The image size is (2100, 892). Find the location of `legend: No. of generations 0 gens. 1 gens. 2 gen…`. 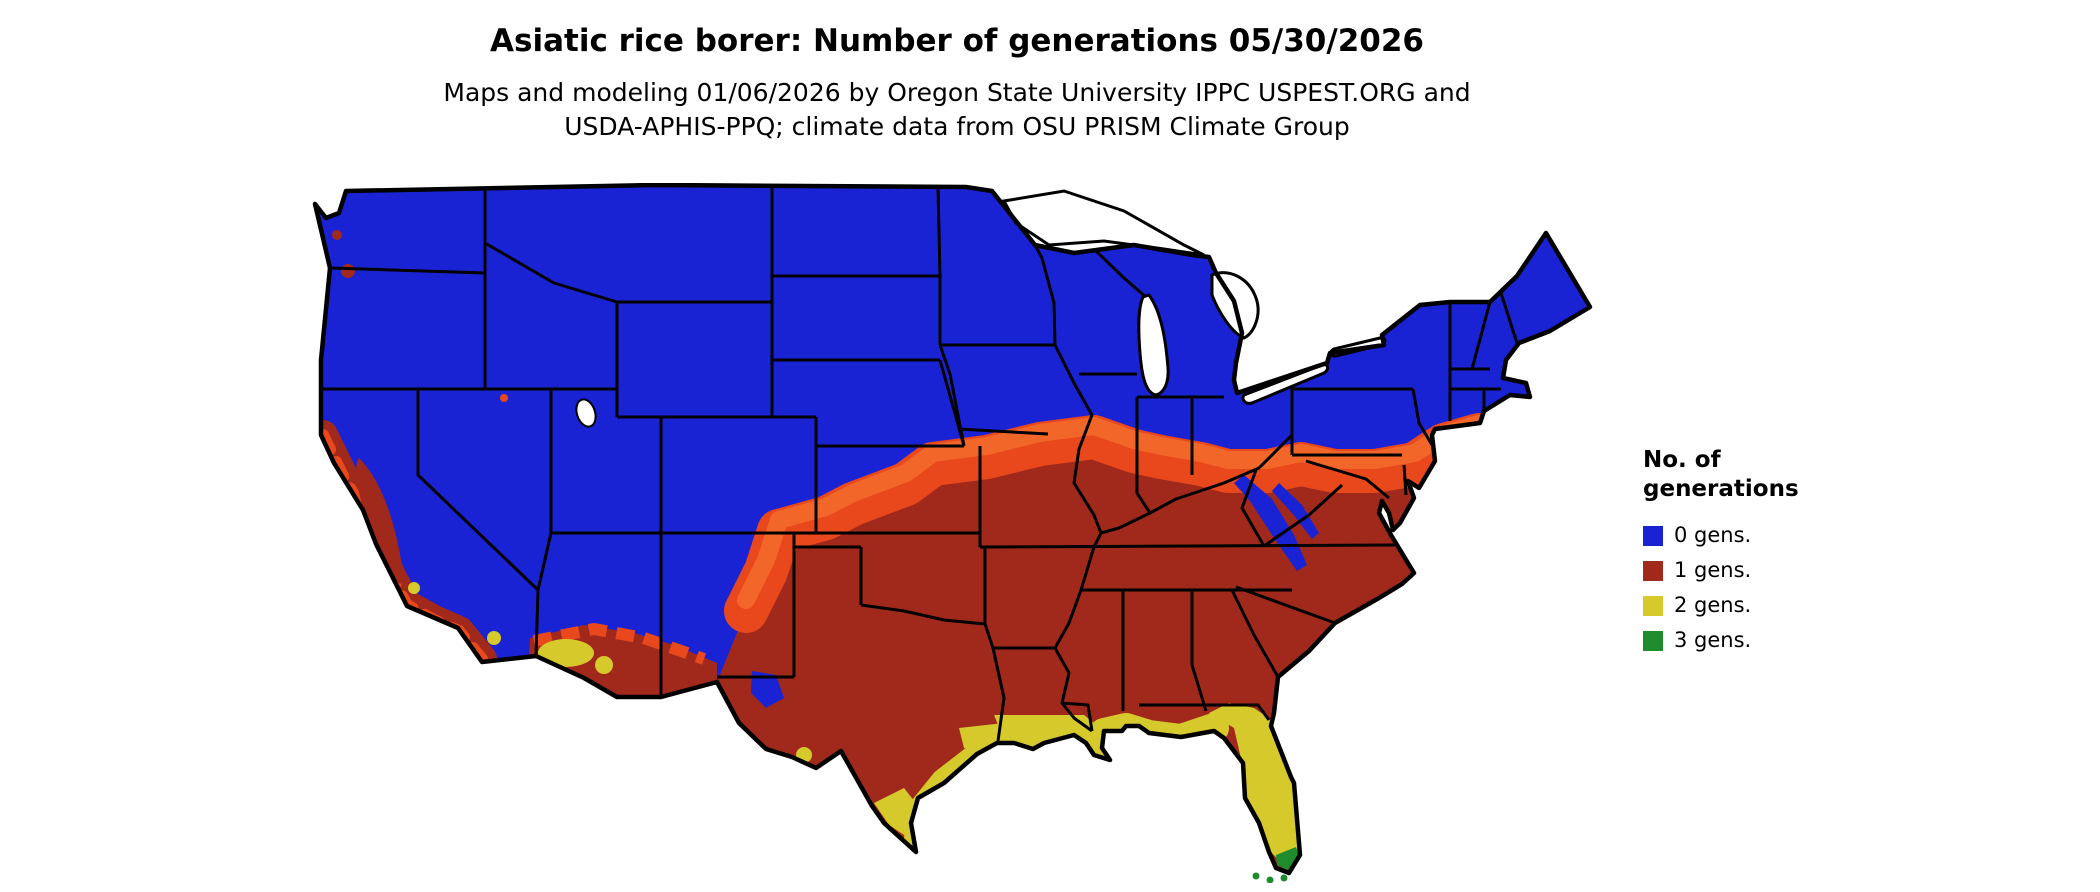

legend: No. of generations 0 gens. 1 gens. 2 gen… is located at coordinates (1721, 552).